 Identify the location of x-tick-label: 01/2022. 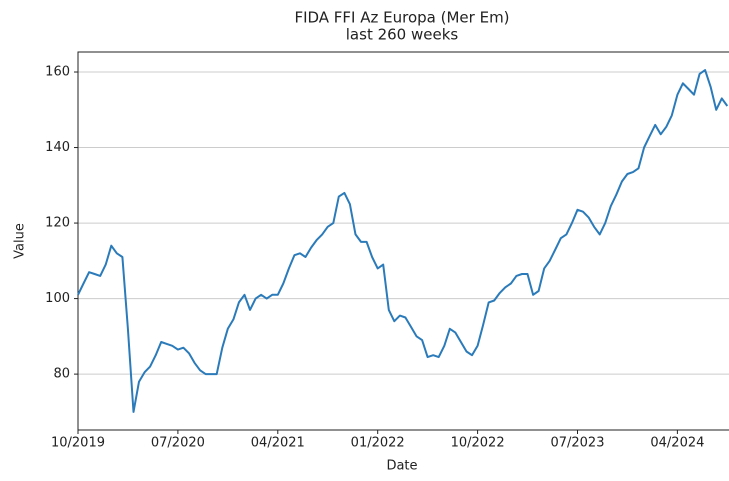
(378, 443).